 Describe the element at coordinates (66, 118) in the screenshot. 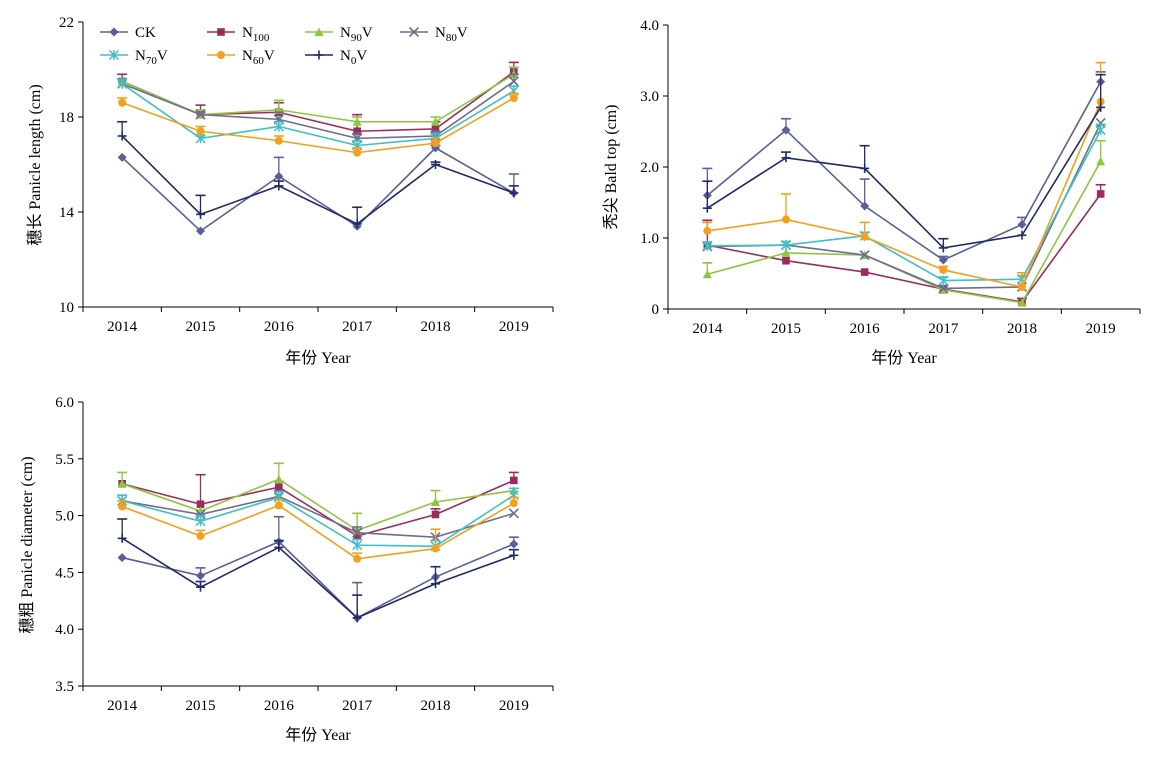

I see `y-tick-label: 18` at that location.